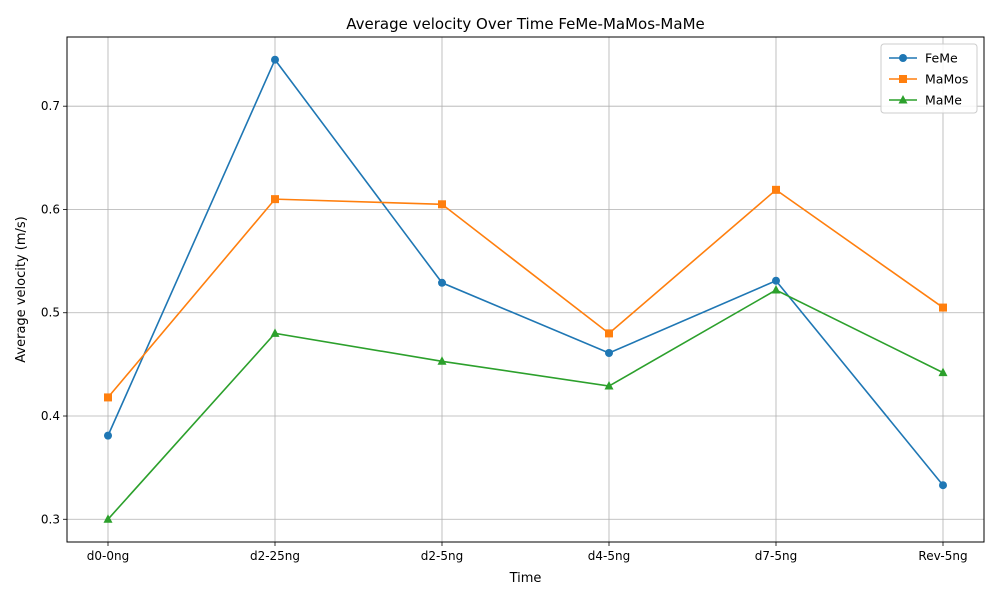 The image size is (1000, 604). I want to click on x-tick-label: d4-5ng, so click(609, 556).